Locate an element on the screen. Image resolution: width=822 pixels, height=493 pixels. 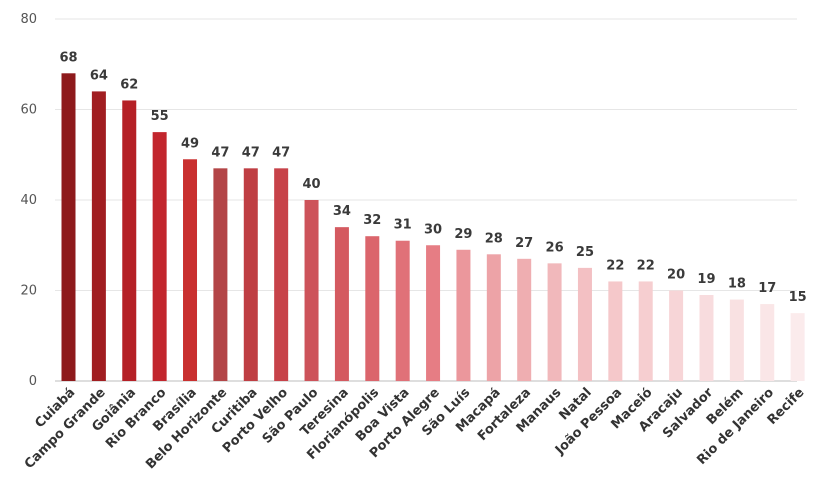
data-label: 64 is located at coordinates (99, 75).